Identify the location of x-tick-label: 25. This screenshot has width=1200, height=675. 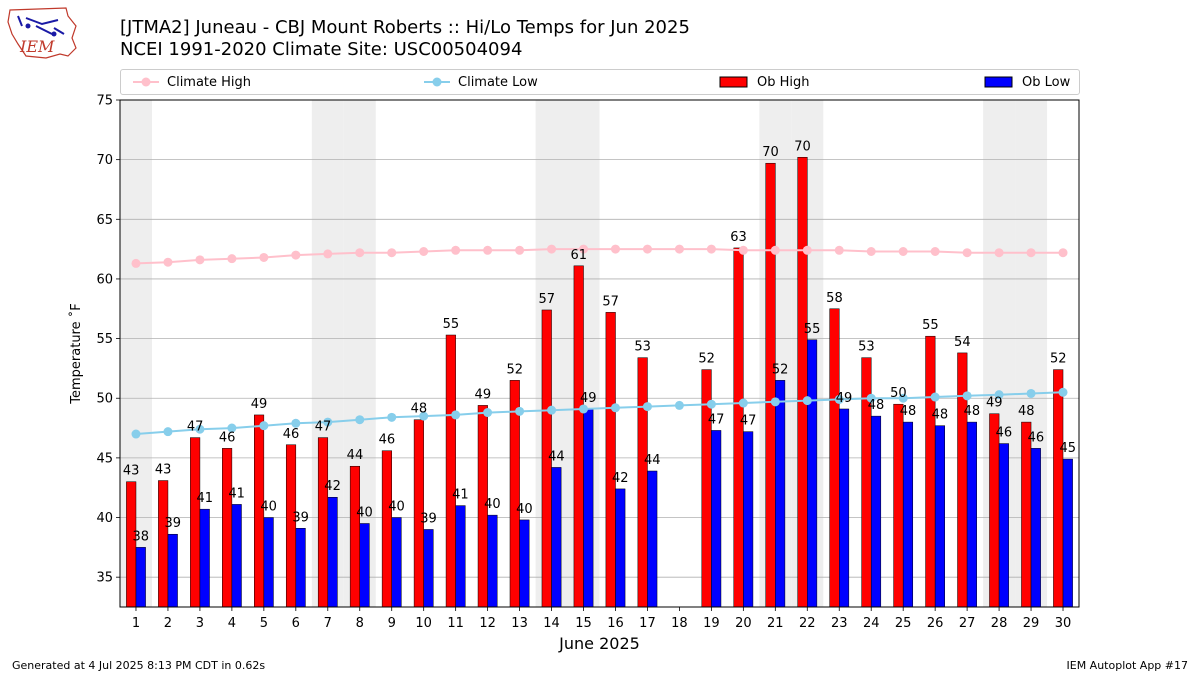
(903, 623).